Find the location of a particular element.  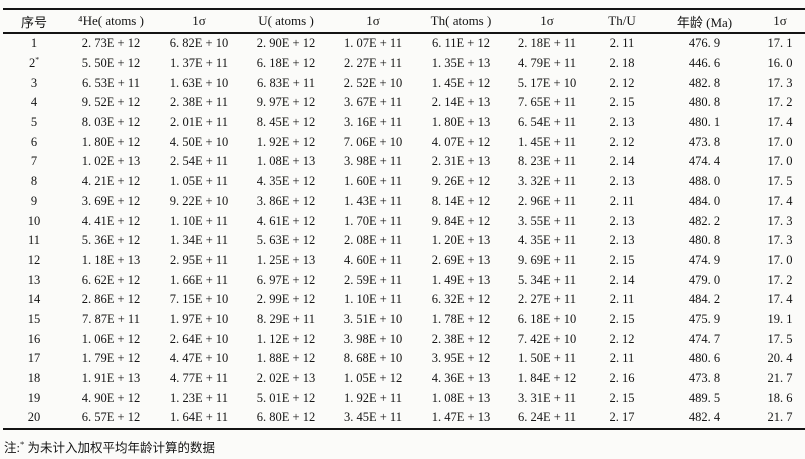

value-cell: 1. 70E + 11 is located at coordinates (373, 220).